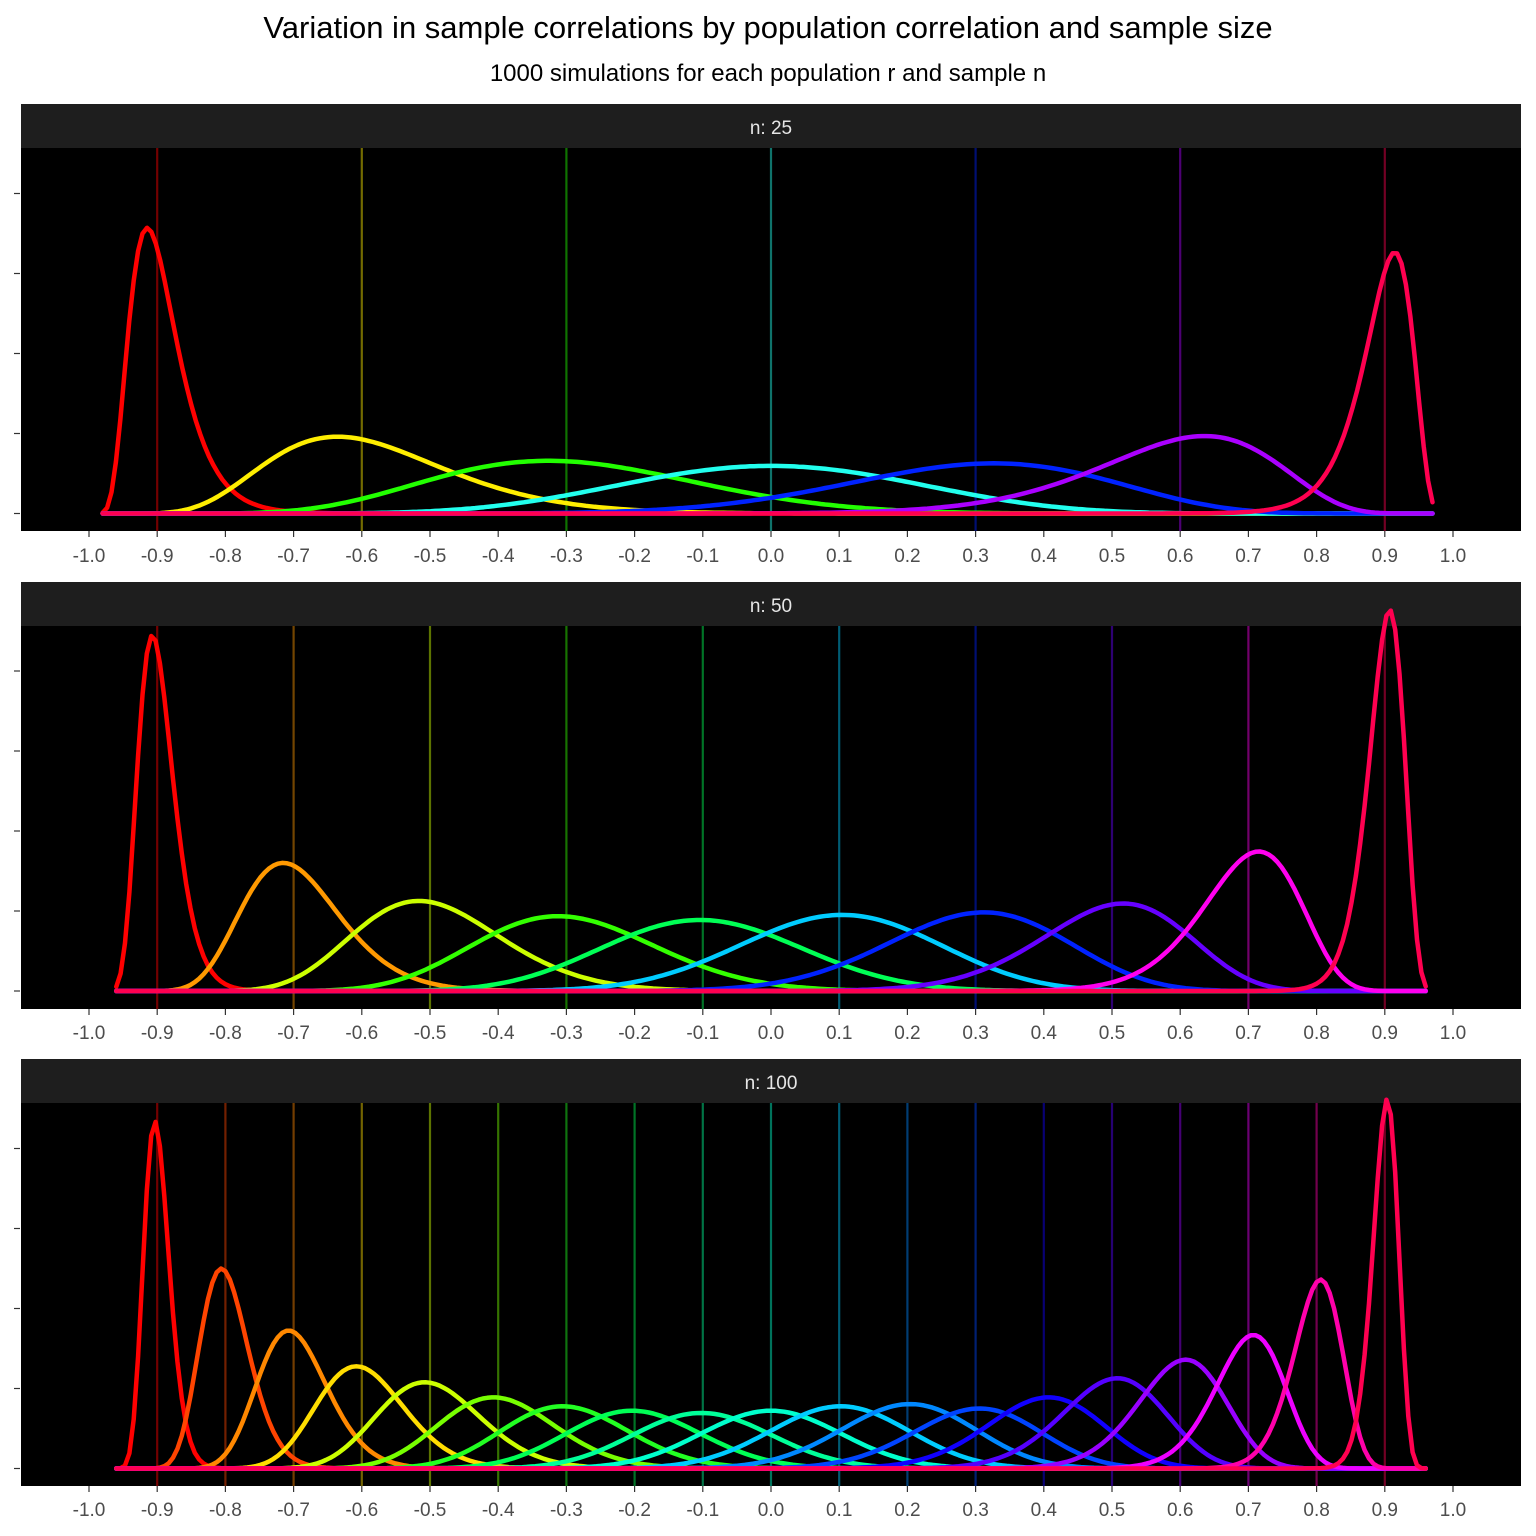 Image resolution: width=1536 pixels, height=1536 pixels. I want to click on facet-strip-label: n: 50, so click(771, 606).